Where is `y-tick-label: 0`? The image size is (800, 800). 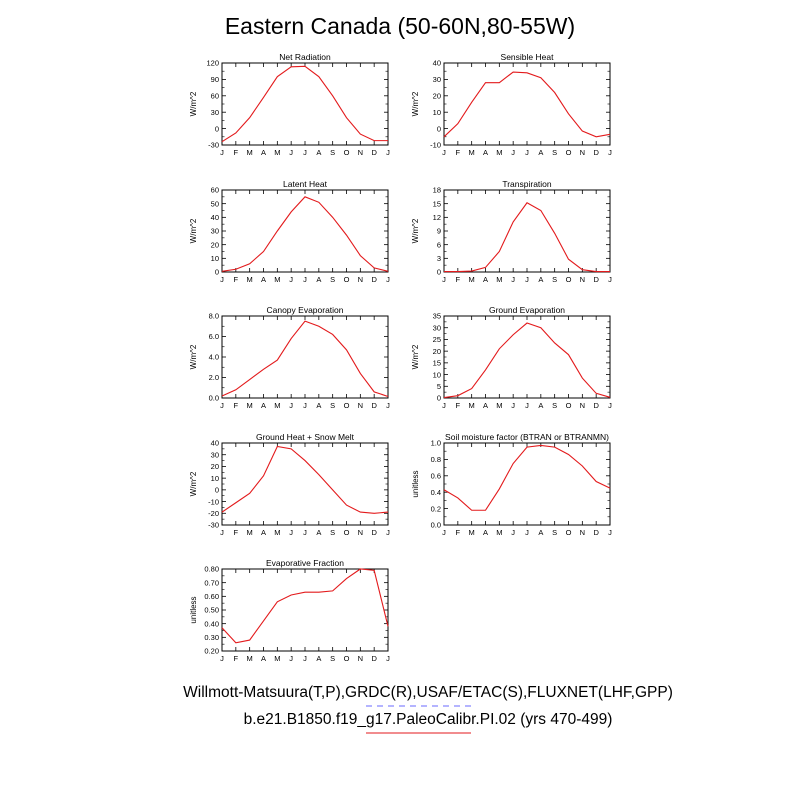
y-tick-label: 0 is located at coordinates (217, 272).